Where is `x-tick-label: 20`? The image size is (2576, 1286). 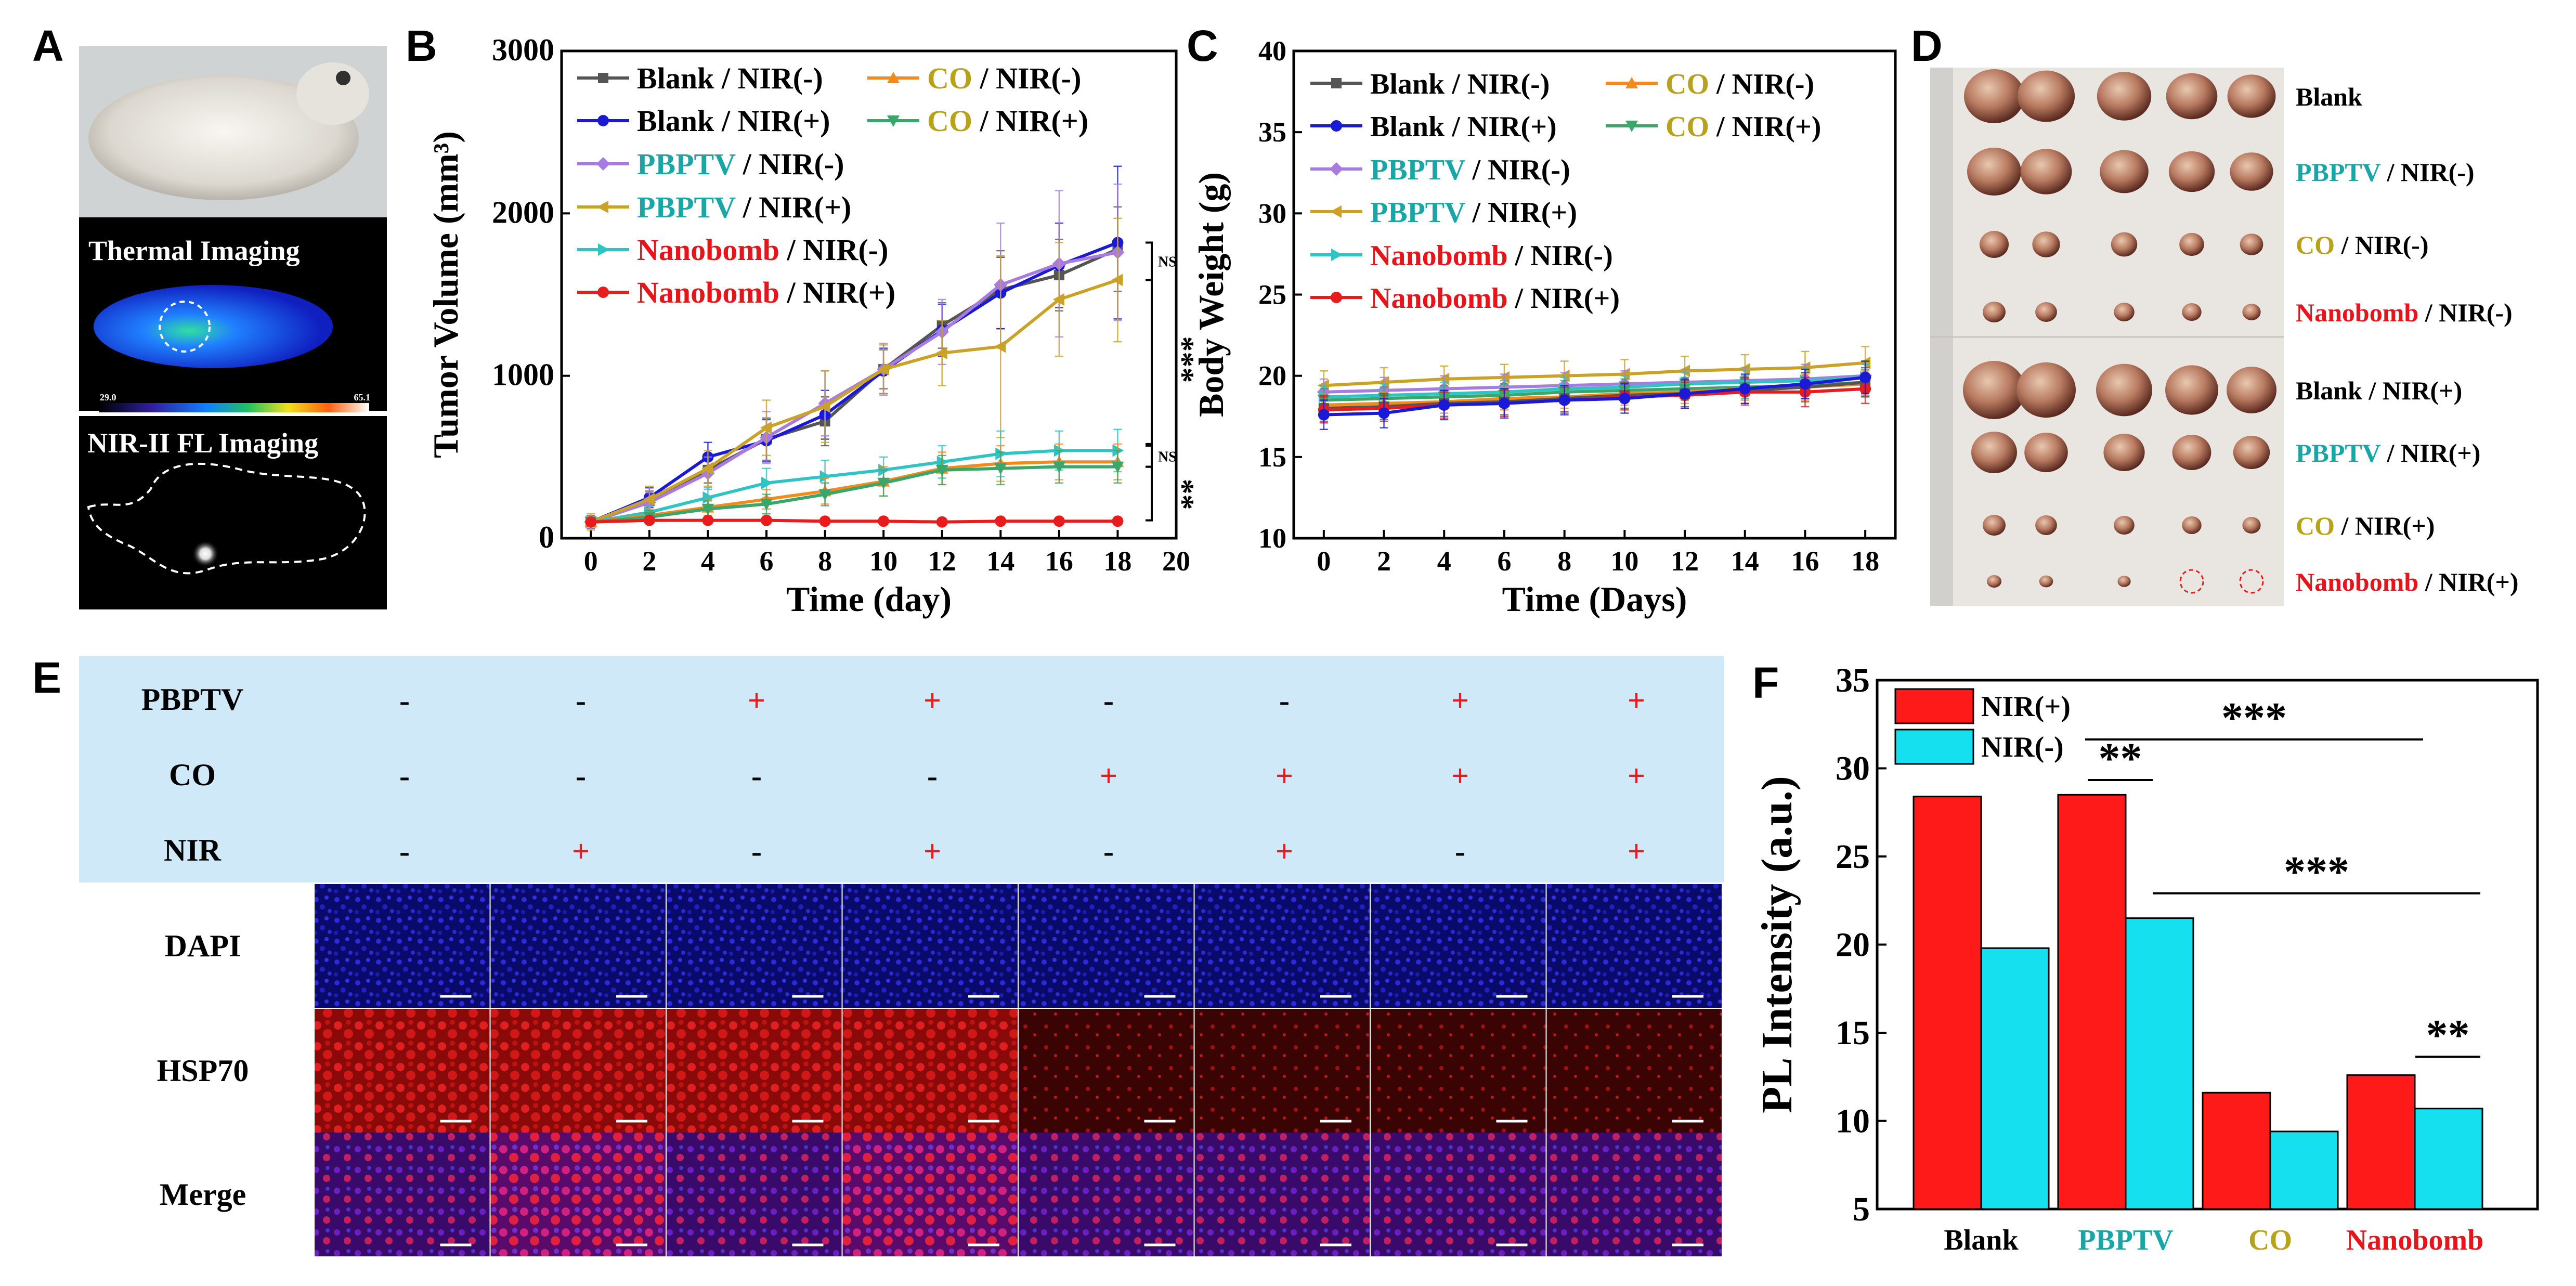 x-tick-label: 20 is located at coordinates (1176, 561).